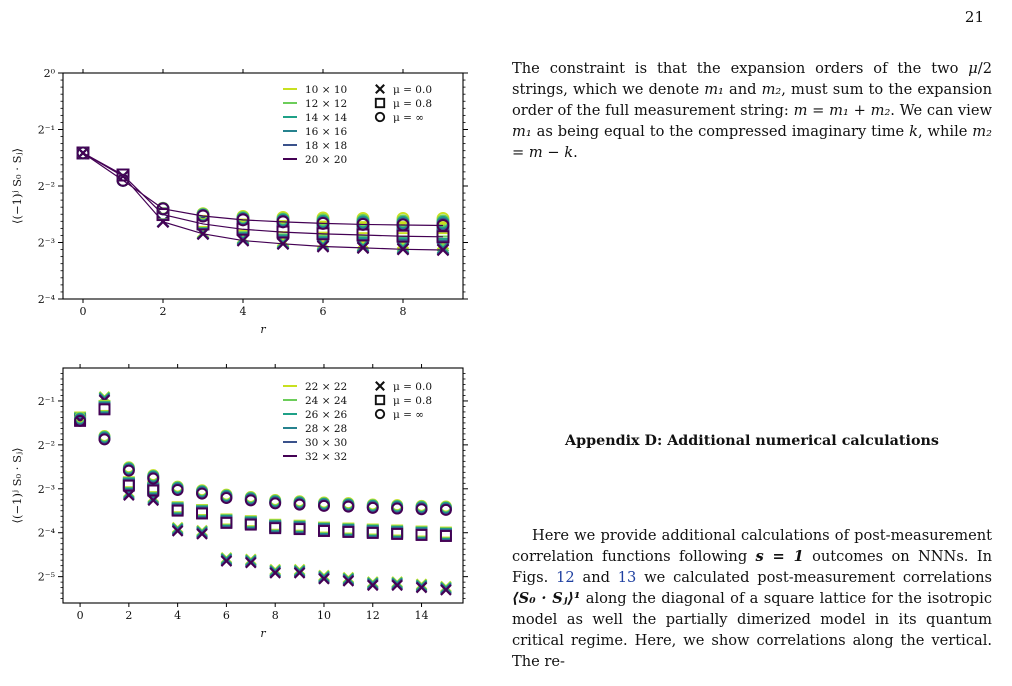  I want to click on text-run: outcomes on NNNs. In Figs., so click(752, 567).